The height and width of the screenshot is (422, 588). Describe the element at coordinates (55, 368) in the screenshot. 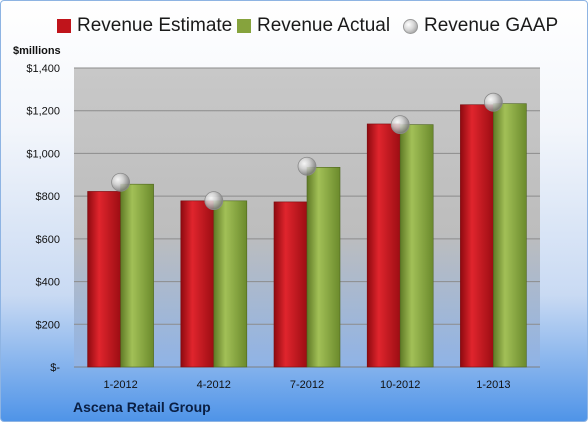

I see `y-tick-label: $-` at that location.